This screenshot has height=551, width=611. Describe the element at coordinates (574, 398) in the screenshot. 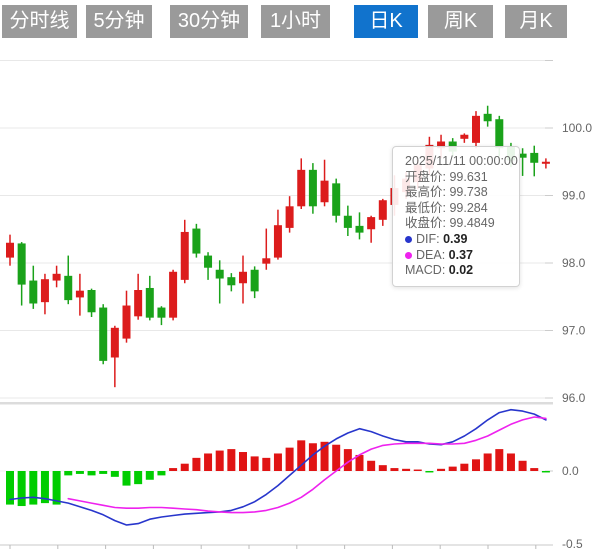

I see `svg-text: 96.0` at that location.